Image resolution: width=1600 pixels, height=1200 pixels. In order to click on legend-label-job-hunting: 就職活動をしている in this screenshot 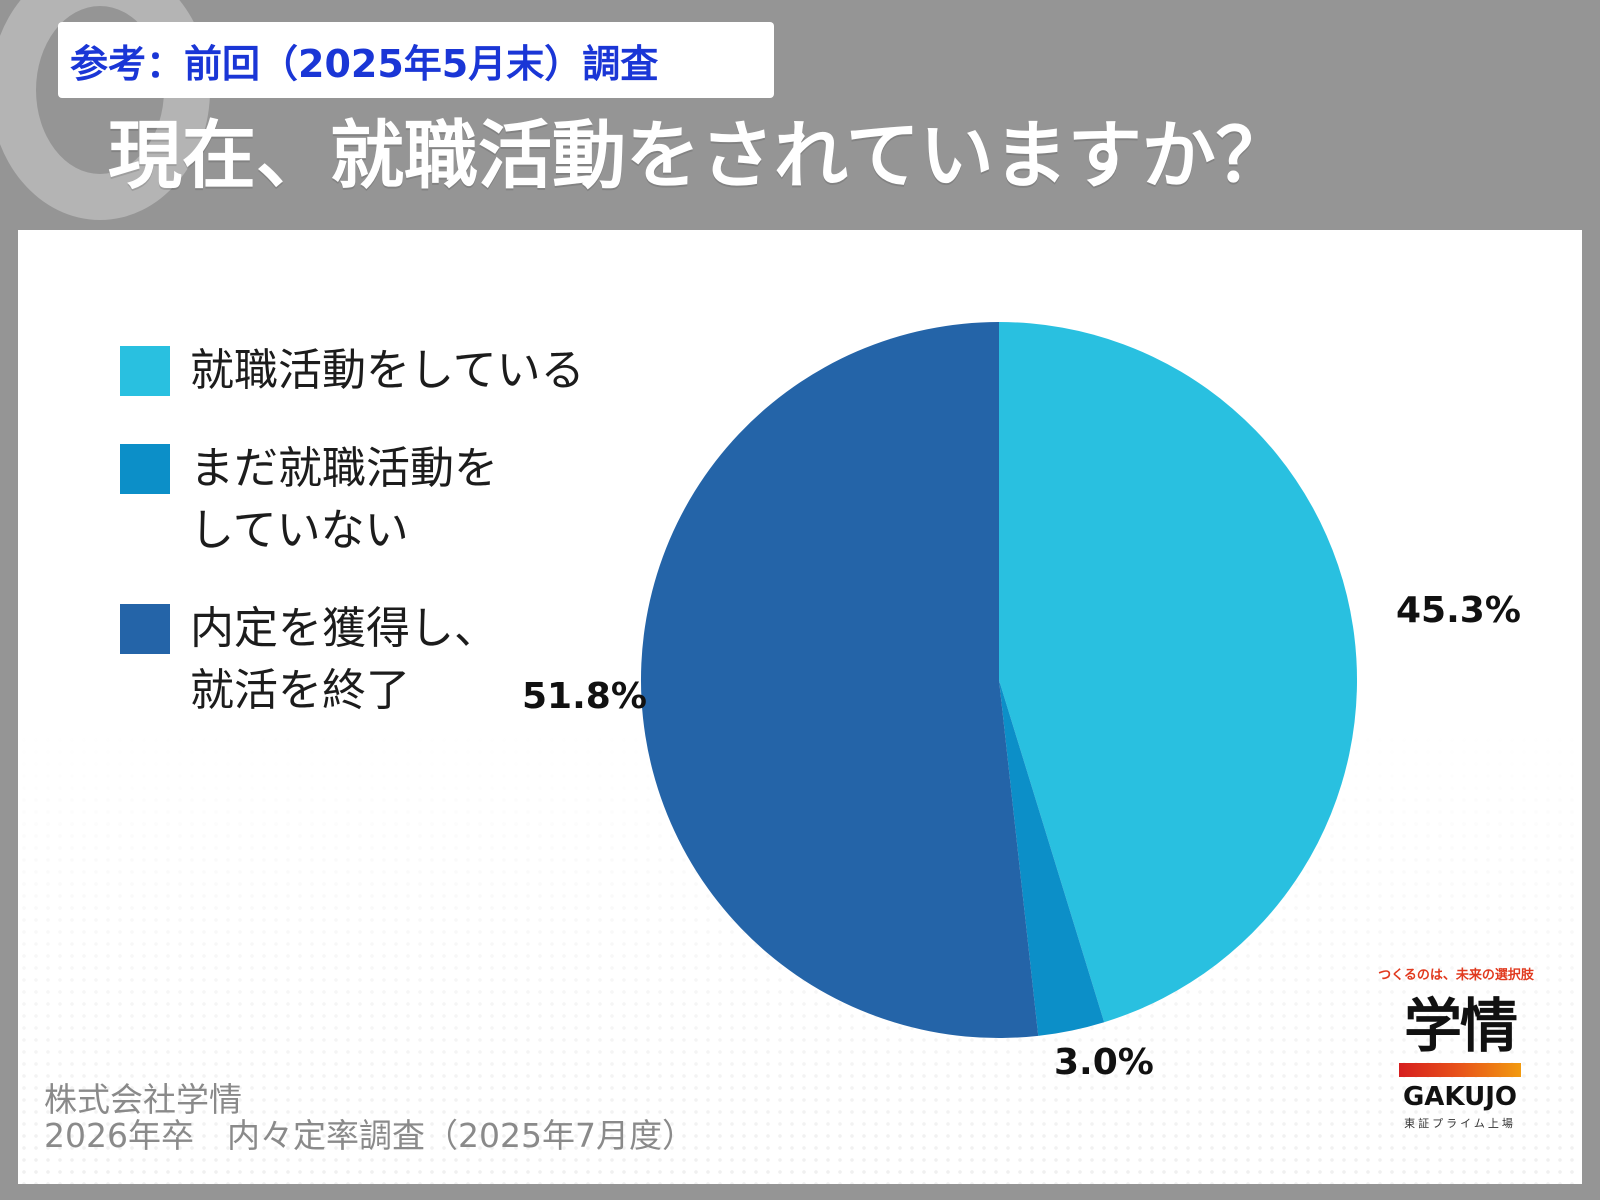, I will do `click(420, 371)`.